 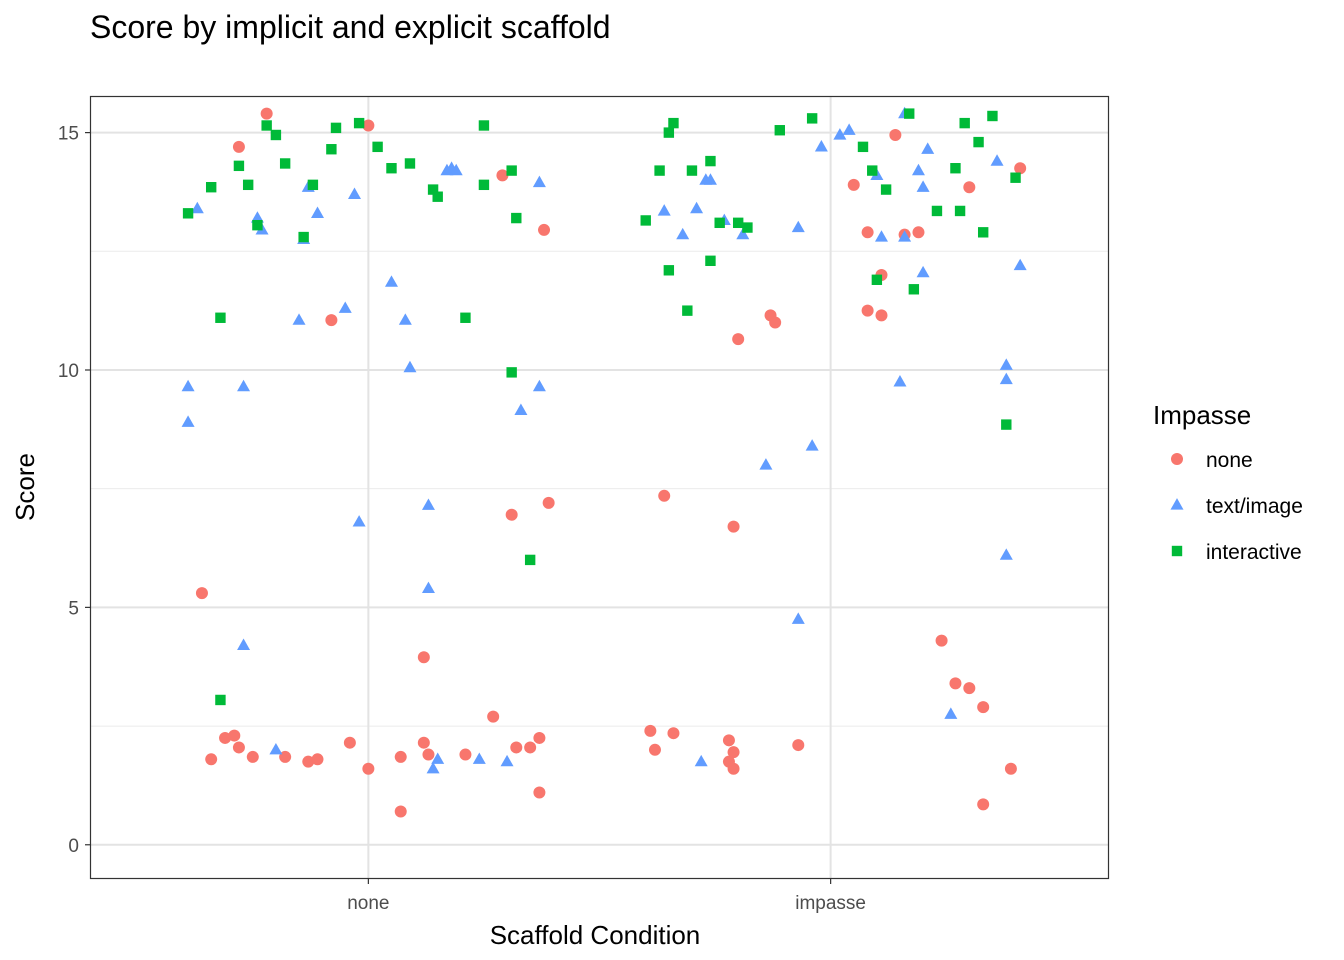 What do you see at coordinates (606, 896) in the screenshot?
I see `x-axis-ticks: none impasse` at bounding box center [606, 896].